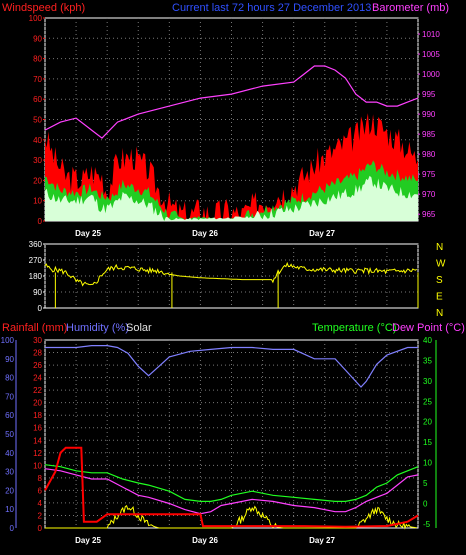  Describe the element at coordinates (427, 381) in the screenshot. I see `temperature-tick-label: 30` at that location.